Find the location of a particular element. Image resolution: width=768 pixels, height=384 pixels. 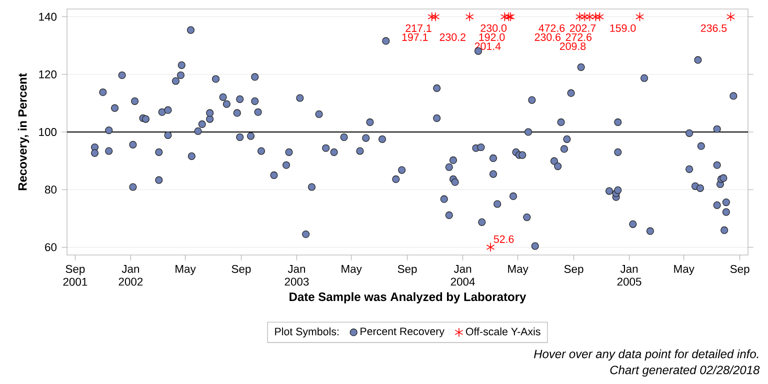

annotation: 472.6 is located at coordinates (551, 28).